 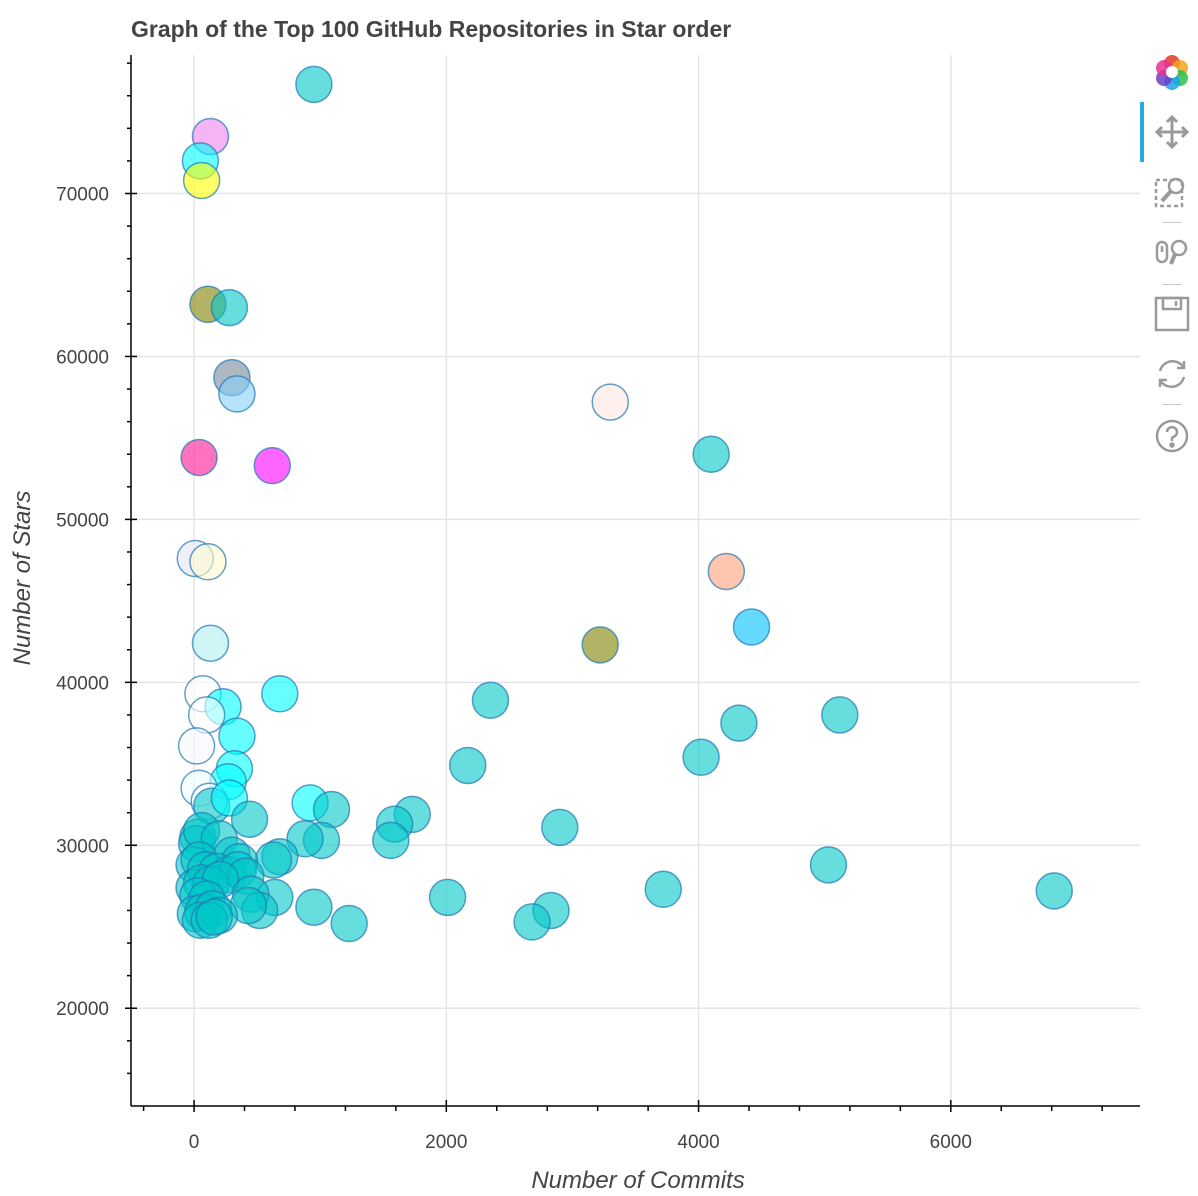 I want to click on y-tick-label: 60000, so click(x=82, y=357).